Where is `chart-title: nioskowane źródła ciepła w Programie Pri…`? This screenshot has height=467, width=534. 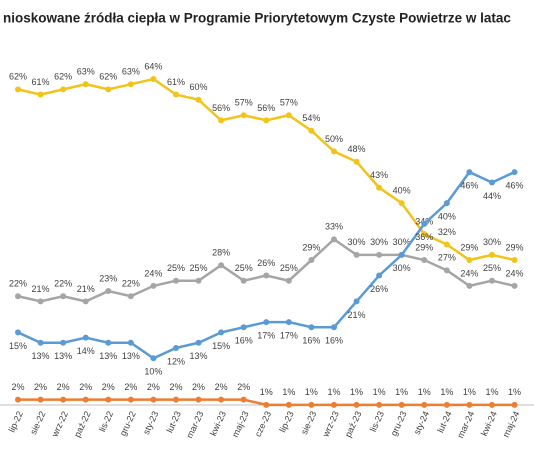 chart-title: nioskowane źródła ciepła w Programie Pri… is located at coordinates (257, 18).